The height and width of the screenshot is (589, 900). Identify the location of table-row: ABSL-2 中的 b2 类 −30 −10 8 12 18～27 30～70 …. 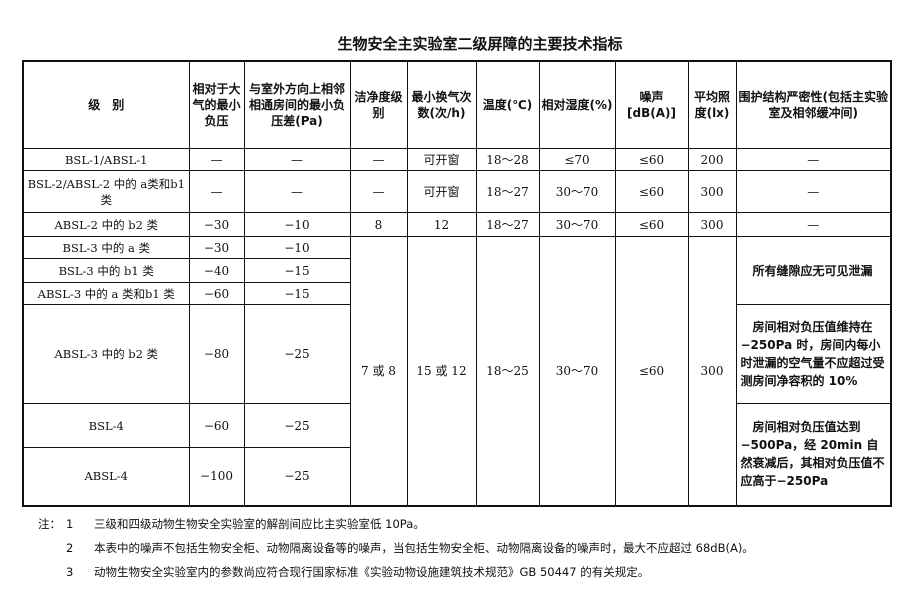
(457, 224).